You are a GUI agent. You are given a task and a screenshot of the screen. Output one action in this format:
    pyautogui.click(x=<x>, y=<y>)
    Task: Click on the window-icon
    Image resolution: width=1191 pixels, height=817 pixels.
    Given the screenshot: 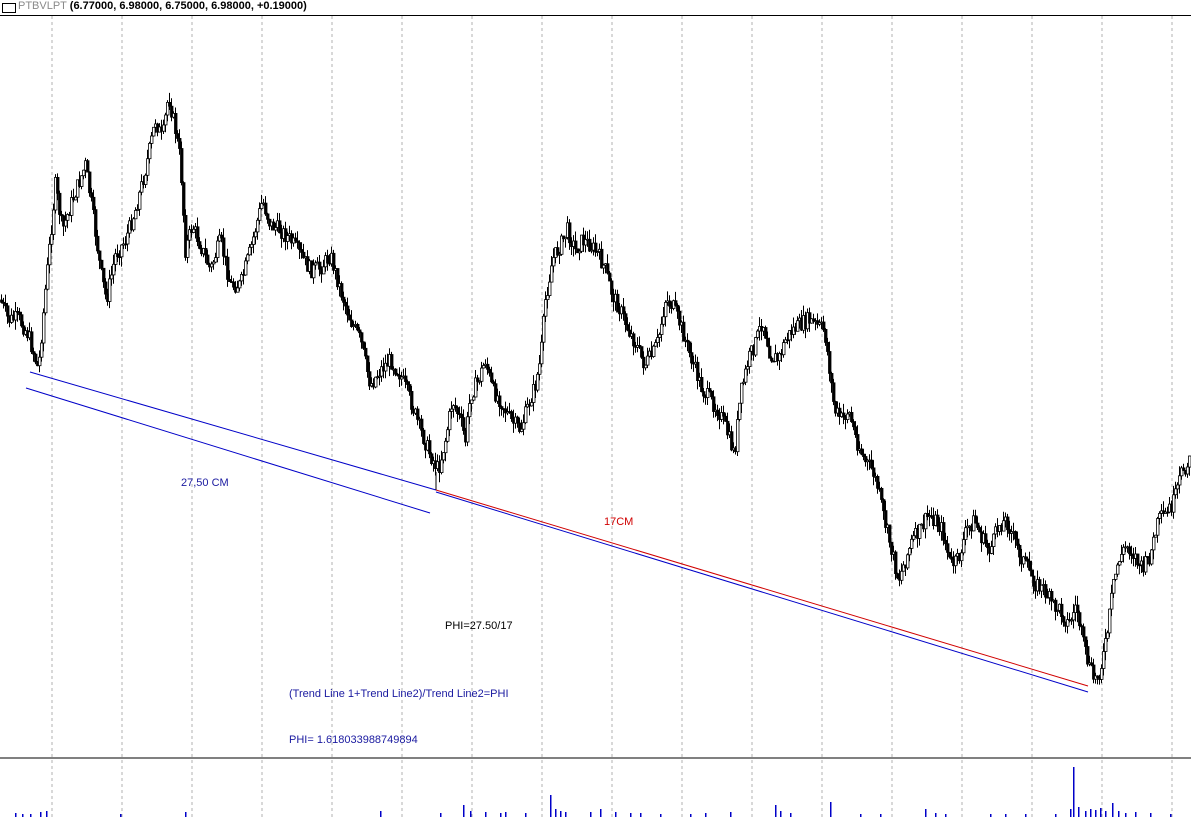 What is the action you would take?
    pyautogui.click(x=9, y=8)
    